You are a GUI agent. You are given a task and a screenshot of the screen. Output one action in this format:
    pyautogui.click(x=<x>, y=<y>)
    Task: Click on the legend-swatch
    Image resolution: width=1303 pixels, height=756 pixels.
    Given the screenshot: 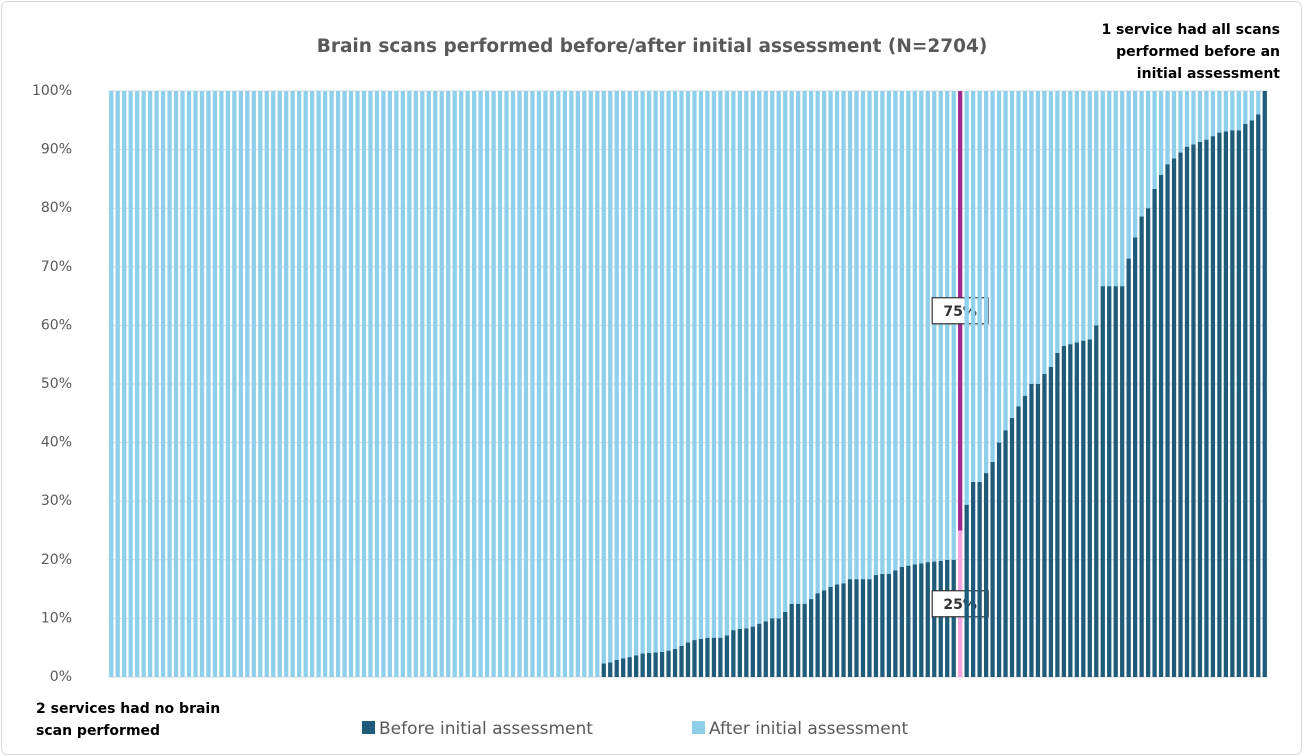 What is the action you would take?
    pyautogui.click(x=698, y=727)
    